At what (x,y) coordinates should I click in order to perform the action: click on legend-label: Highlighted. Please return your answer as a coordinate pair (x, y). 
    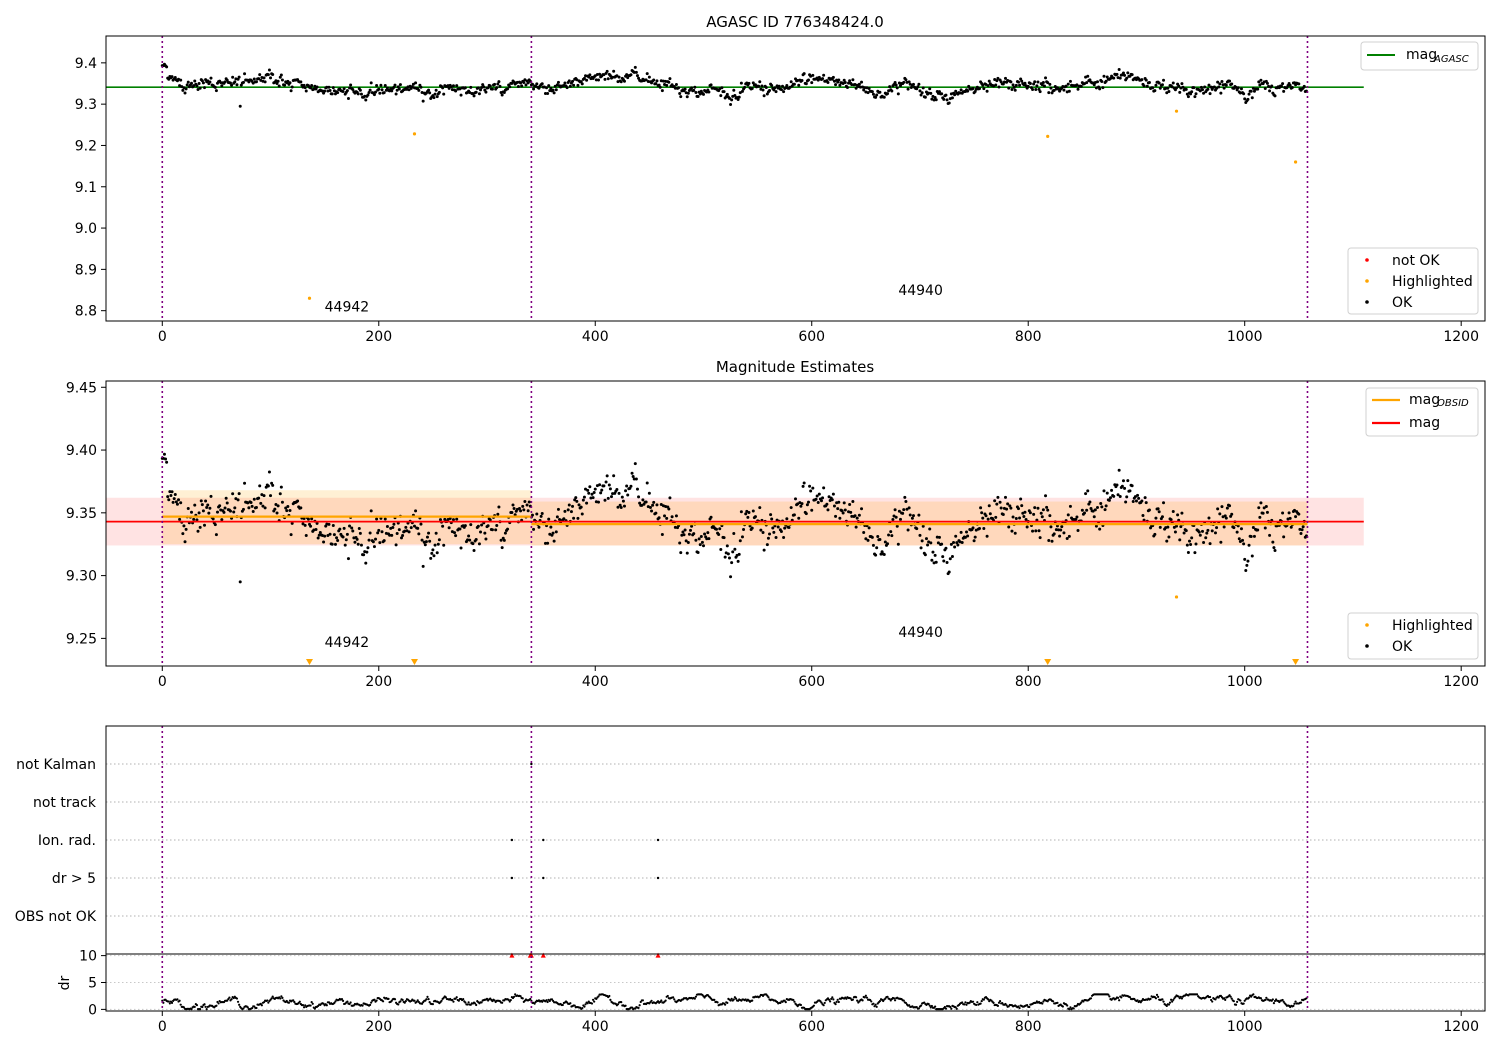
    Looking at the image, I should click on (1432, 282).